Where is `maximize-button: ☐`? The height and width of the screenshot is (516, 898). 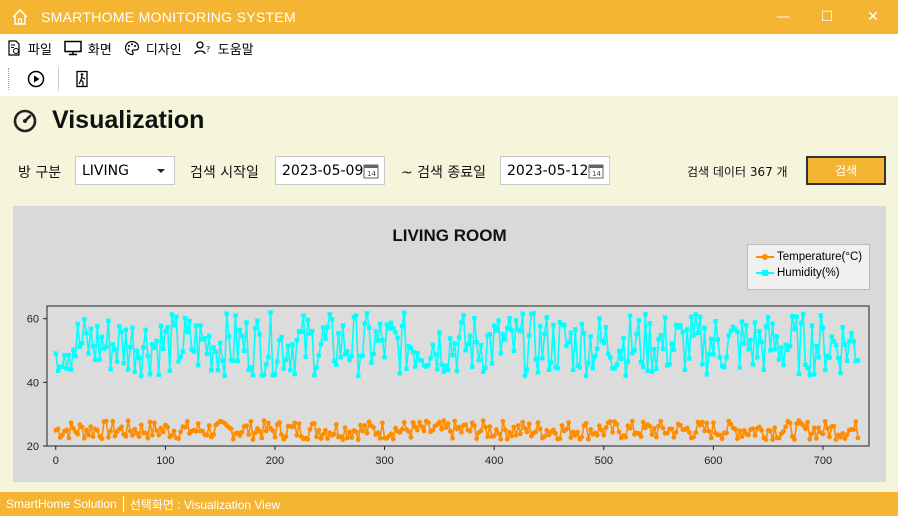 maximize-button: ☐ is located at coordinates (827, 17).